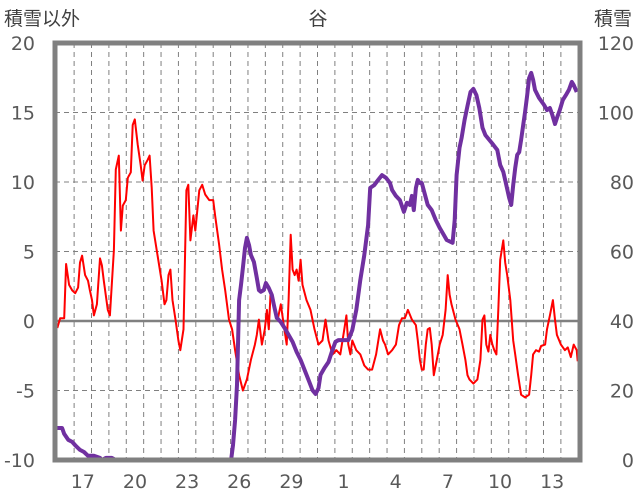 The height and width of the screenshot is (501, 636). What do you see at coordinates (613, 19) in the screenshot?
I see `y-axis-right-label: 積雪` at bounding box center [613, 19].